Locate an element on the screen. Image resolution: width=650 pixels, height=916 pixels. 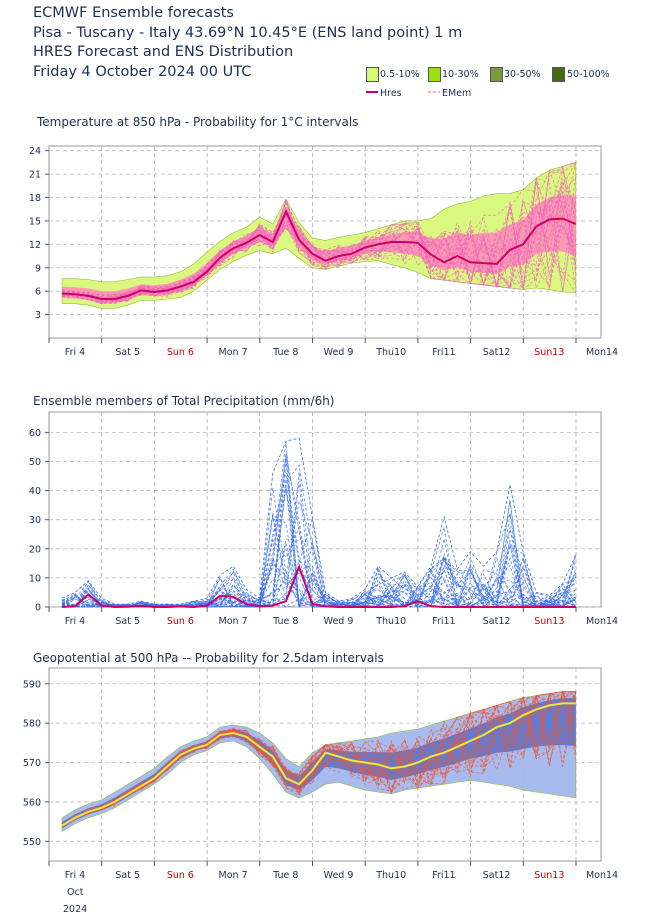
legend-line-keys is located at coordinates (403, 92).